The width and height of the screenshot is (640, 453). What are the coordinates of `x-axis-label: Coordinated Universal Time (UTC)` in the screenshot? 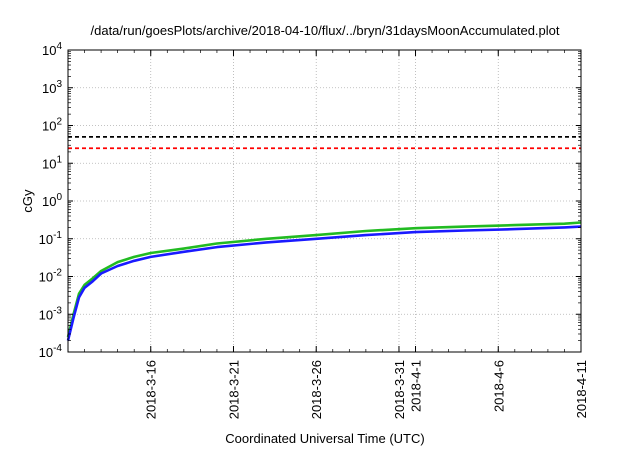 It's located at (324, 438).